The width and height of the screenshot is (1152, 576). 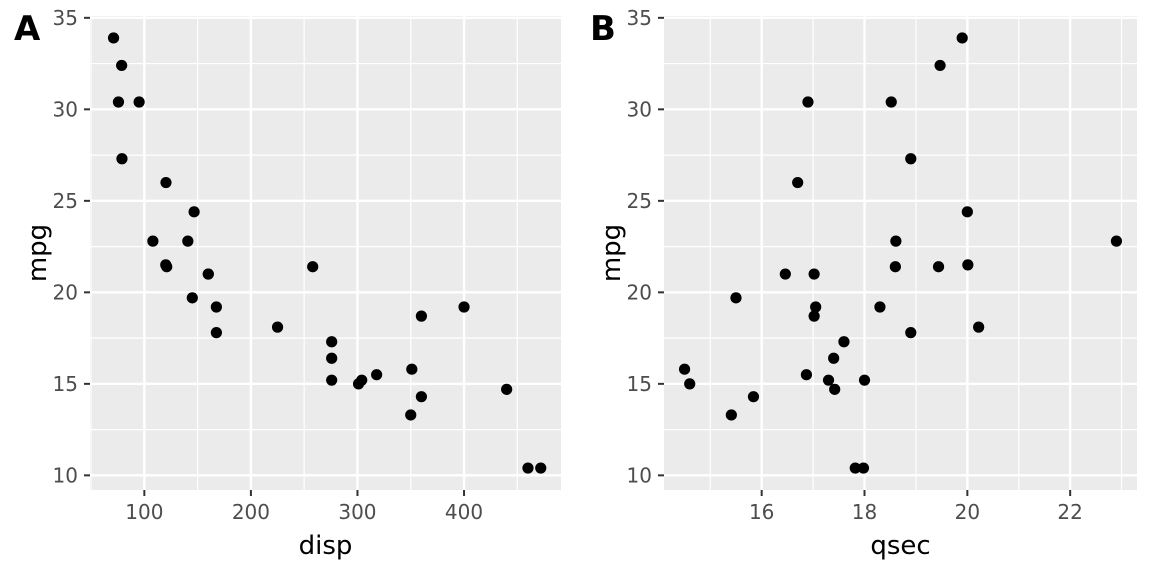 What do you see at coordinates (304, 512) in the screenshot?
I see `x-tick-labels-a: 100 200 300 400` at bounding box center [304, 512].